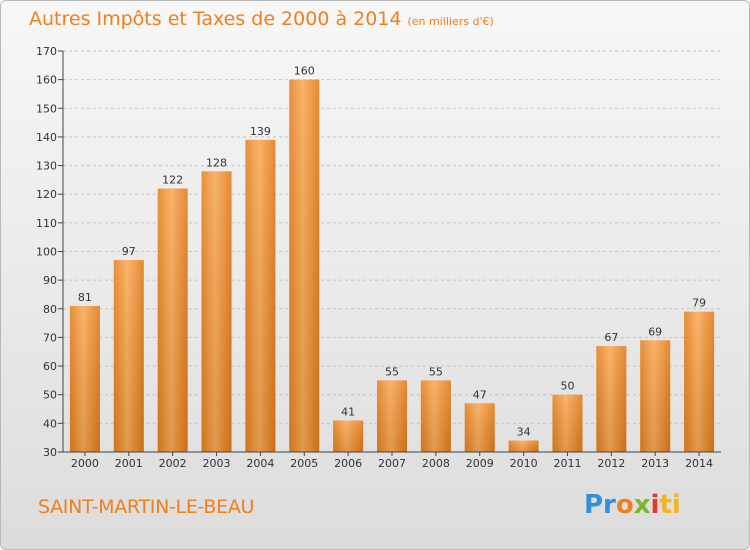  I want to click on y-tick-label: 90, so click(50, 280).